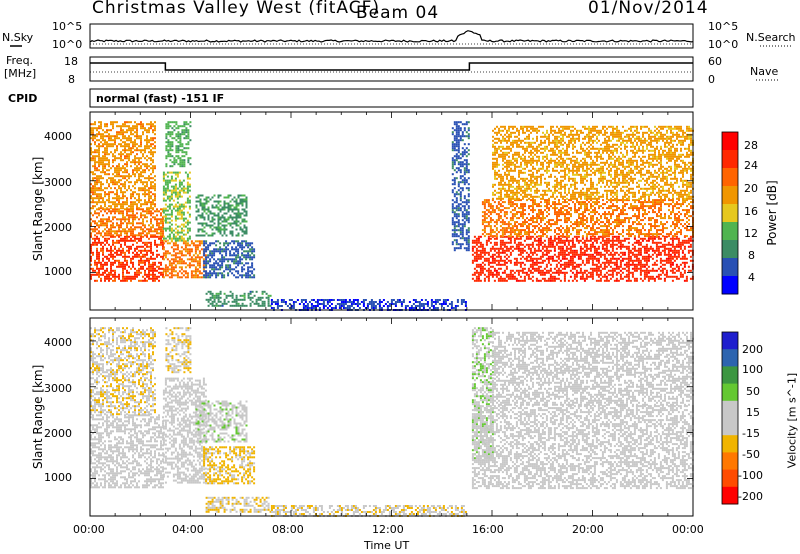 The width and height of the screenshot is (800, 554). What do you see at coordinates (750, 475) in the screenshot?
I see `velocity-cbar-tick: -100` at bounding box center [750, 475].